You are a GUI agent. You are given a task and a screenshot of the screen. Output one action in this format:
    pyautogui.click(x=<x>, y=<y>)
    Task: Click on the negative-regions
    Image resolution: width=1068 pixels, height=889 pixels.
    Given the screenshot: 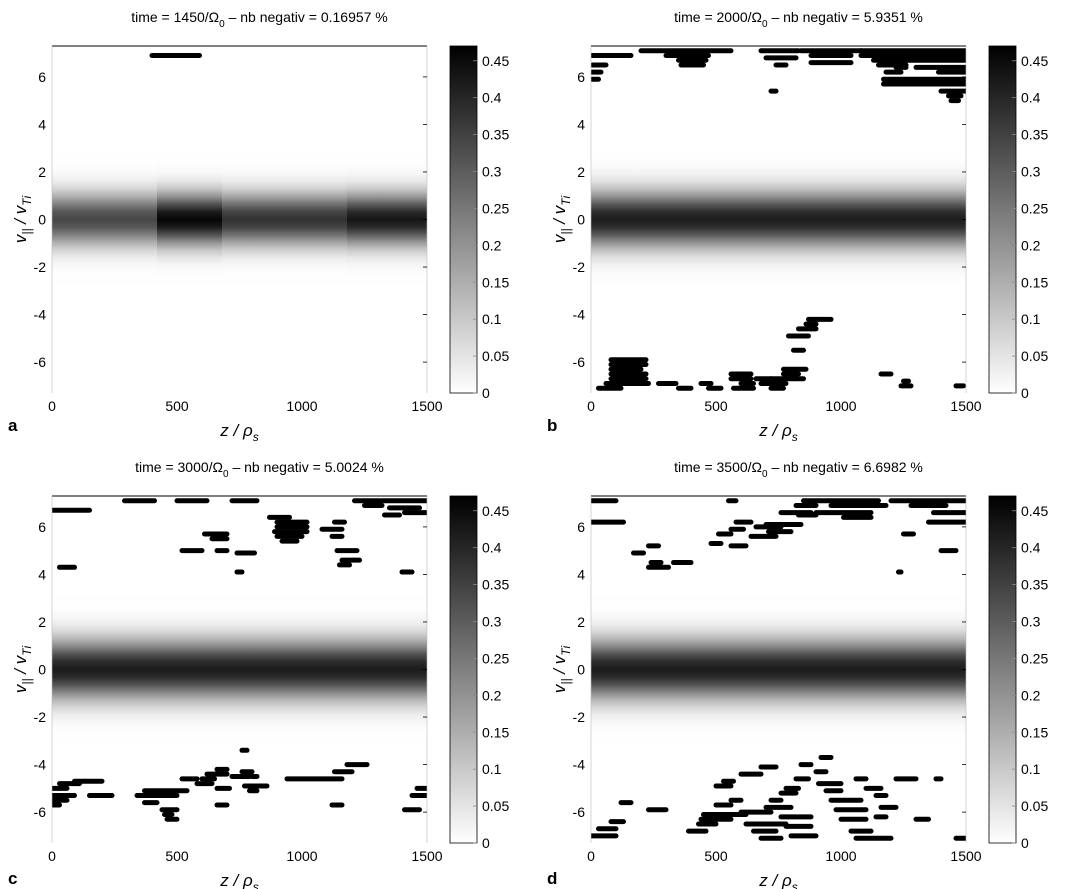 What is the action you would take?
    pyautogui.click(x=778, y=669)
    